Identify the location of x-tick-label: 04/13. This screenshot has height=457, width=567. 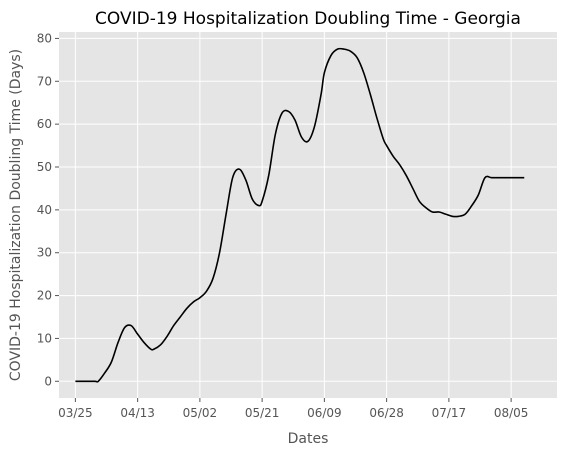
(137, 413).